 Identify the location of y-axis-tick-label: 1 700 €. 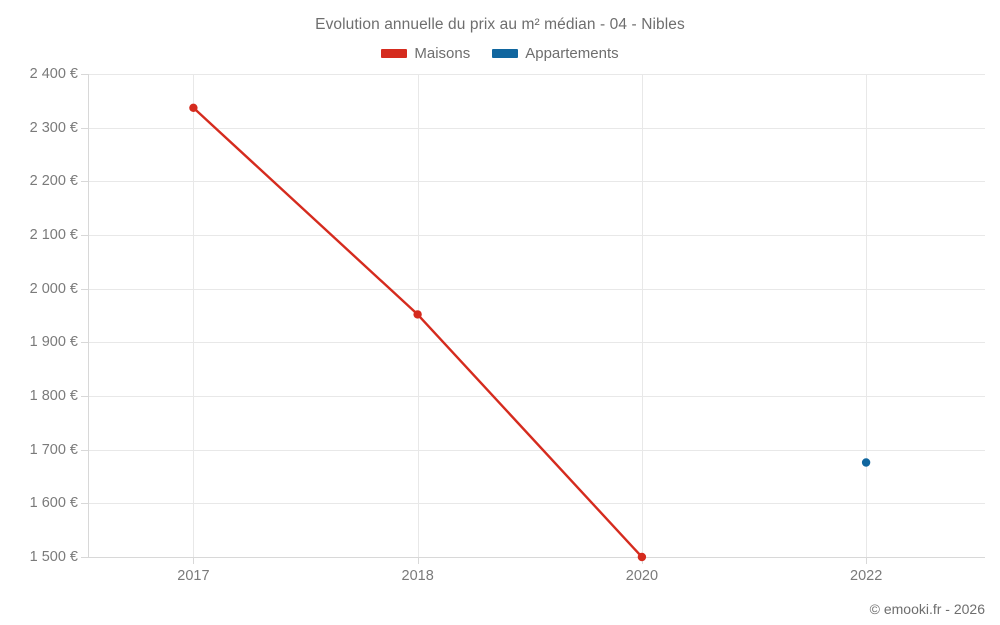
(53, 449).